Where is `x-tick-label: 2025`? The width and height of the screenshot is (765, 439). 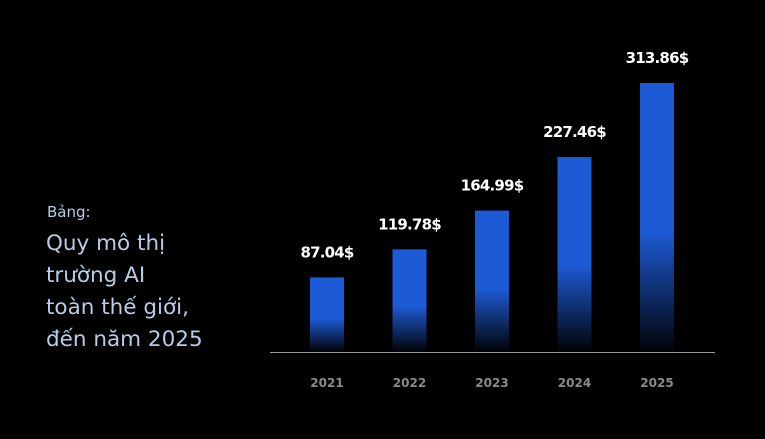
x-tick-label: 2025 is located at coordinates (656, 383).